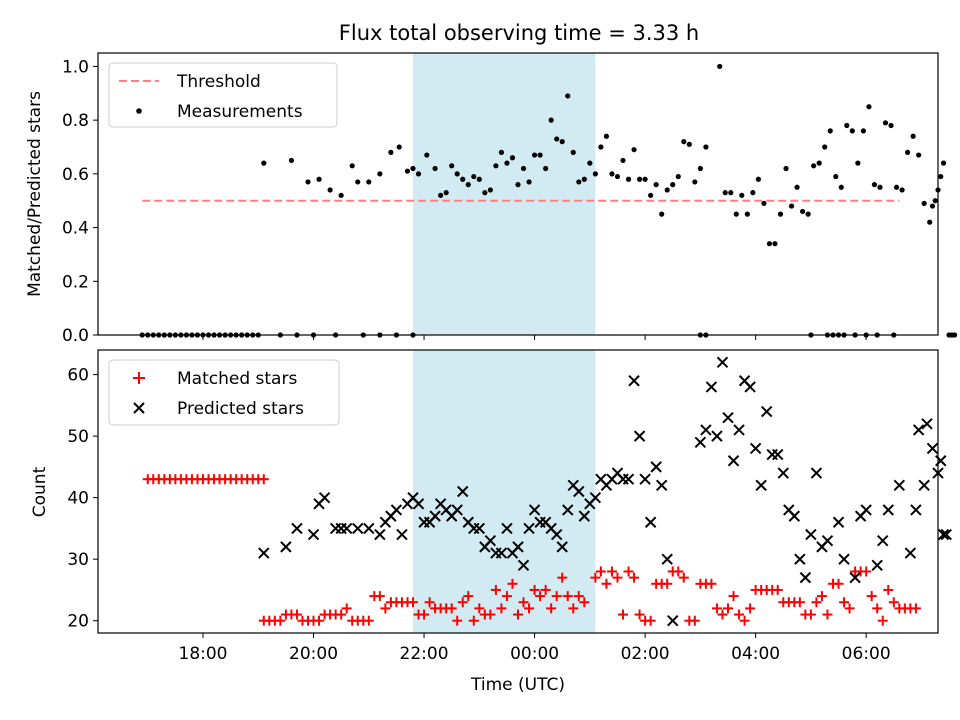  What do you see at coordinates (75, 229) in the screenshot?
I see `flux-y-tick-label: 0.4` at bounding box center [75, 229].